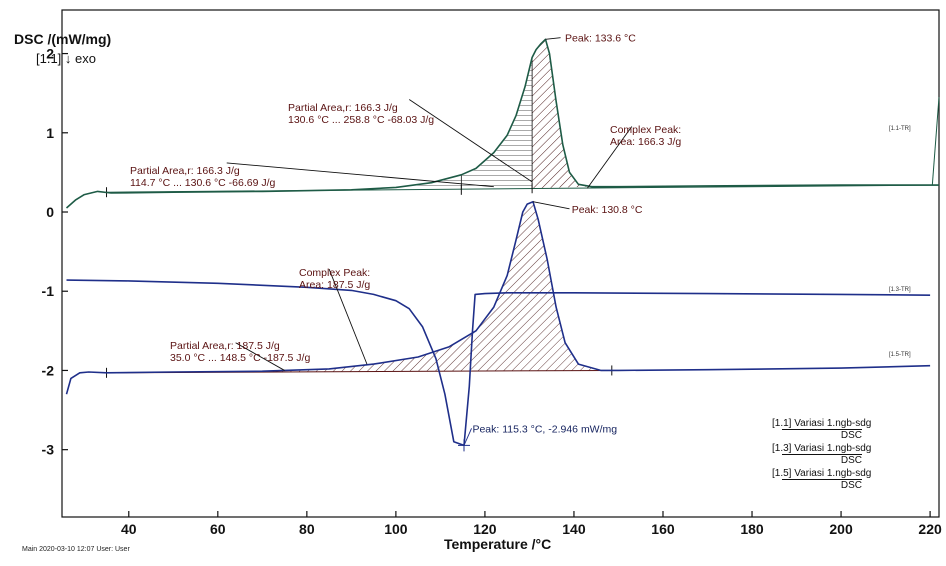 This screenshot has width=946, height=566. What do you see at coordinates (50, 54) in the screenshot?
I see `y-tick-label: 2` at bounding box center [50, 54].